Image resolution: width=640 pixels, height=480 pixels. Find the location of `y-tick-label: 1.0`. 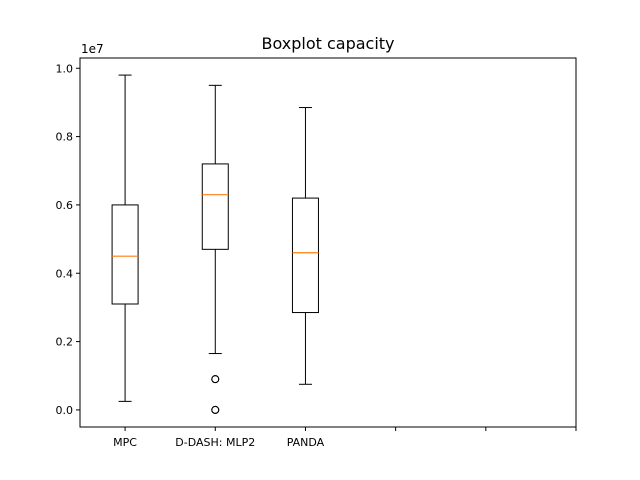

y-tick-label: 1.0 is located at coordinates (65, 68).